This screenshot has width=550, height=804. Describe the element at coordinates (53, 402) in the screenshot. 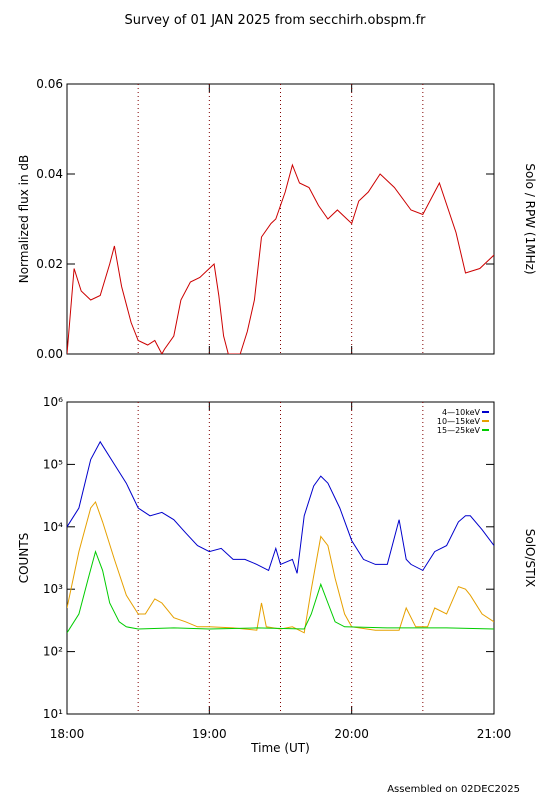

I see `y-tick-label: 10⁶` at that location.